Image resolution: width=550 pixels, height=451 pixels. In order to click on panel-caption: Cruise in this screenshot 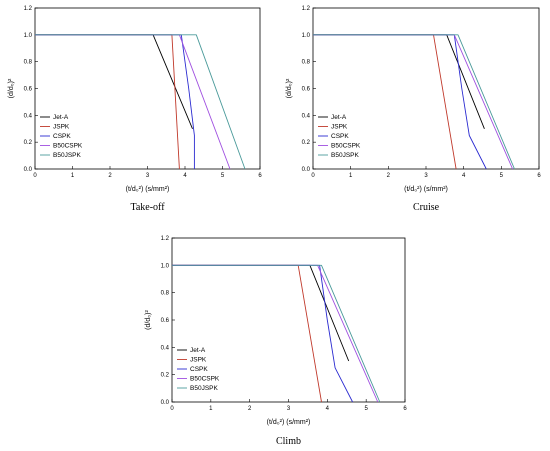, I will do `click(426, 207)`.